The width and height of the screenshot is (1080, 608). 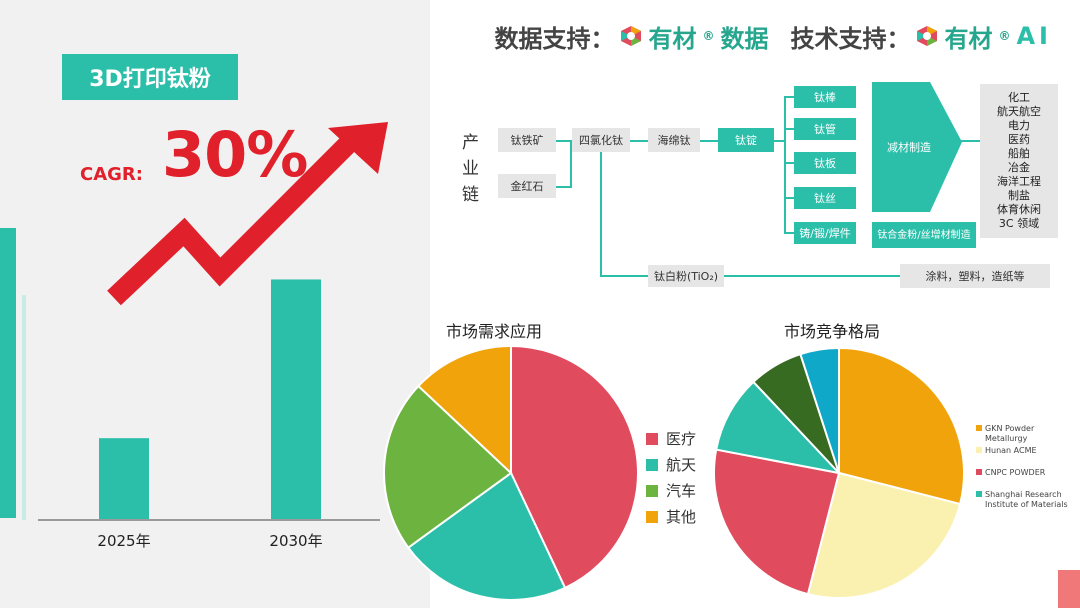 I want to click on brand-data-suffix: 数据, so click(x=744, y=38).